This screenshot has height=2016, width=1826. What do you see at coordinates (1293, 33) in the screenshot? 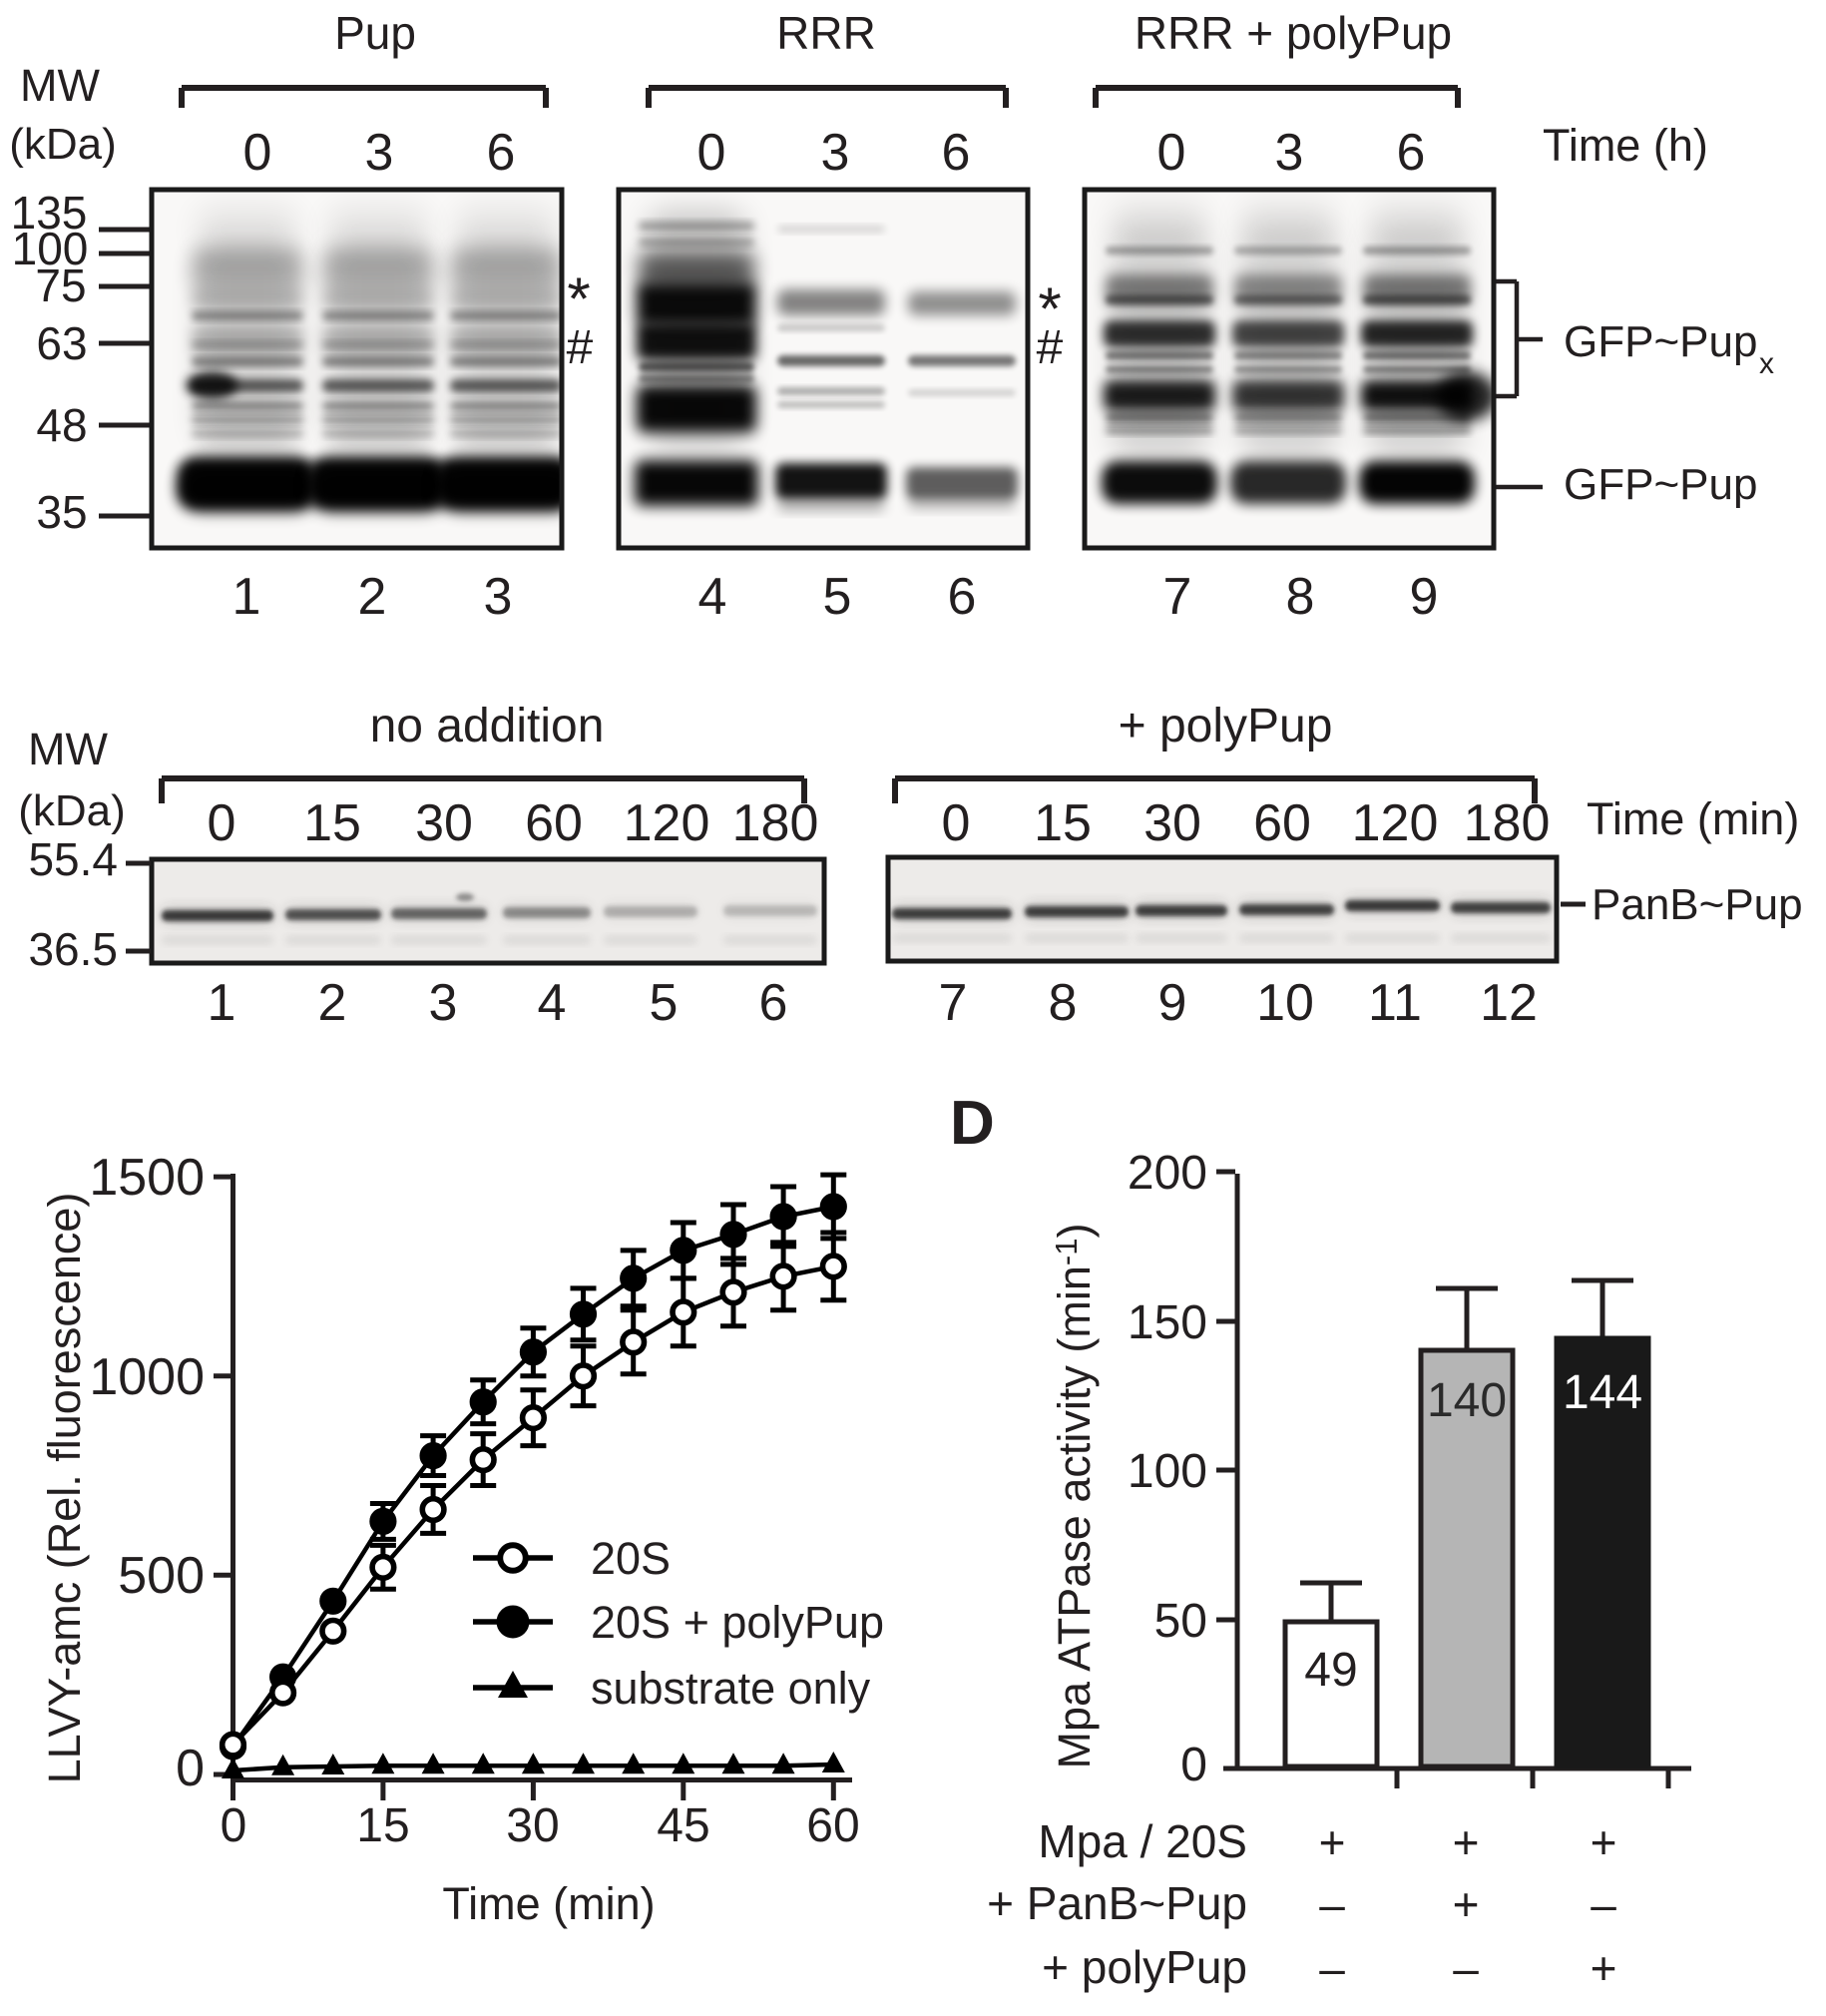
I see `svg-text: RRR + polyPup` at bounding box center [1293, 33].